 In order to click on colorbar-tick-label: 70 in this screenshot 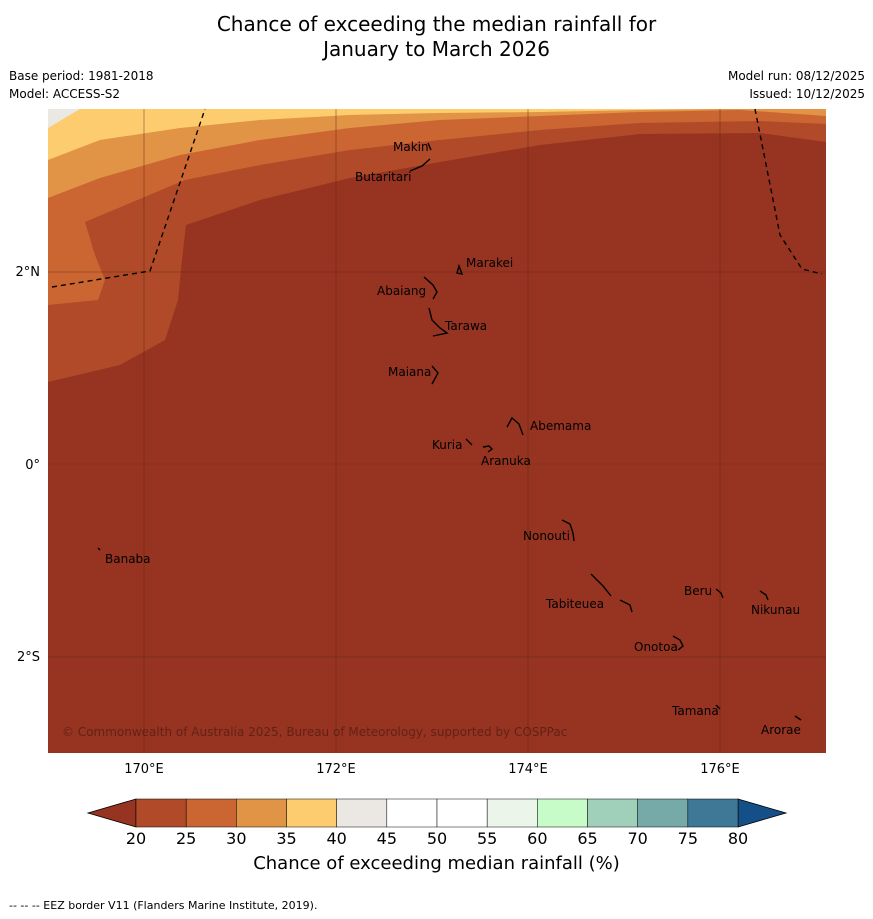, I will do `click(637, 838)`.